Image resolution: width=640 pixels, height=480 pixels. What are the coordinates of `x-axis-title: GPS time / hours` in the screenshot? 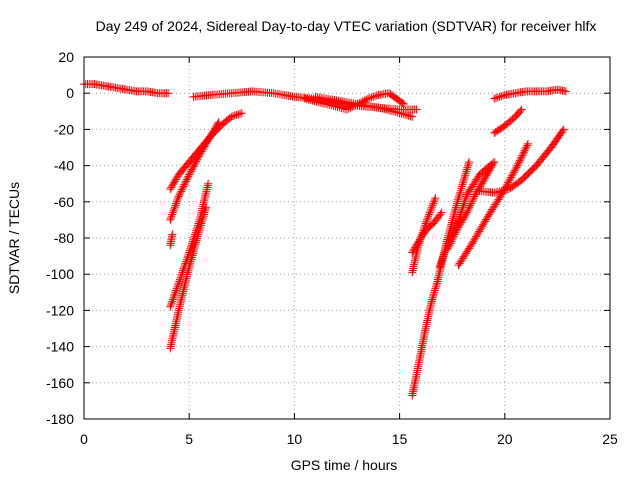 It's located at (344, 465).